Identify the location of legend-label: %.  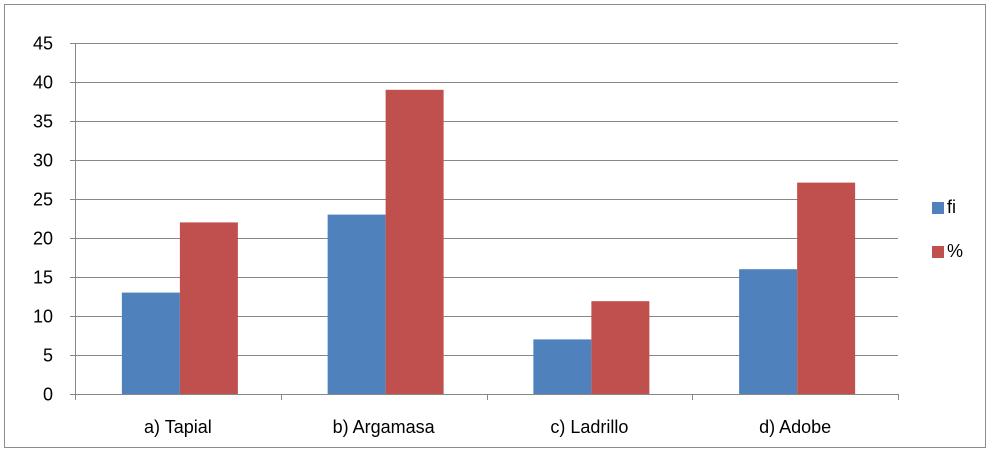
(955, 251).